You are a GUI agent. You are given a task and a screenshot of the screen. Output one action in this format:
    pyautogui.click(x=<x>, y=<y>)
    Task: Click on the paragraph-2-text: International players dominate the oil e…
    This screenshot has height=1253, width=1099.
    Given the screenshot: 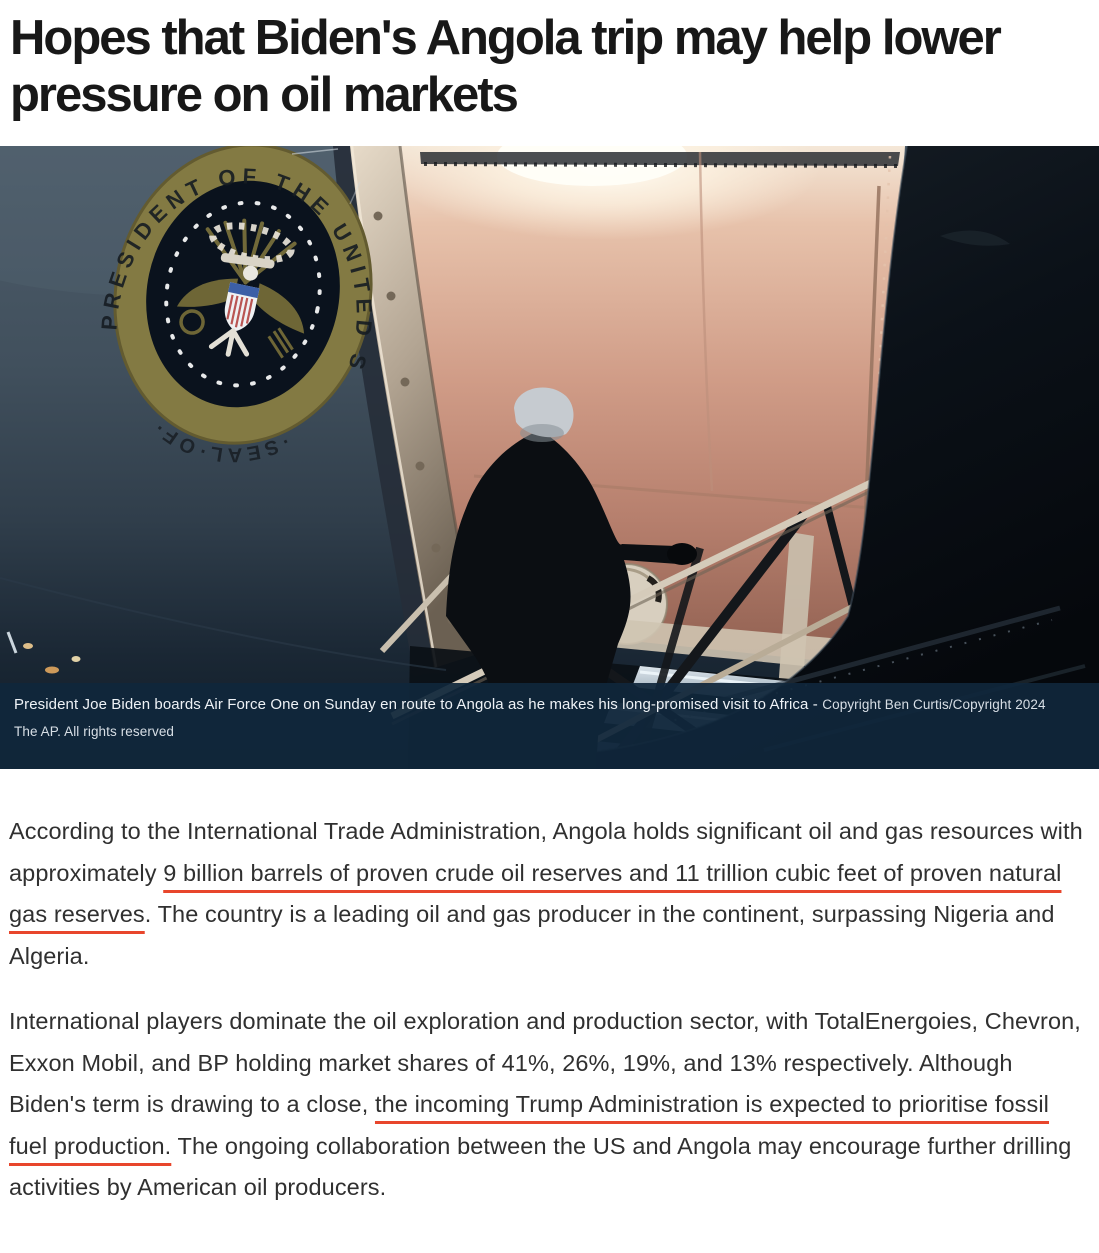 What is the action you would take?
    pyautogui.click(x=545, y=1062)
    